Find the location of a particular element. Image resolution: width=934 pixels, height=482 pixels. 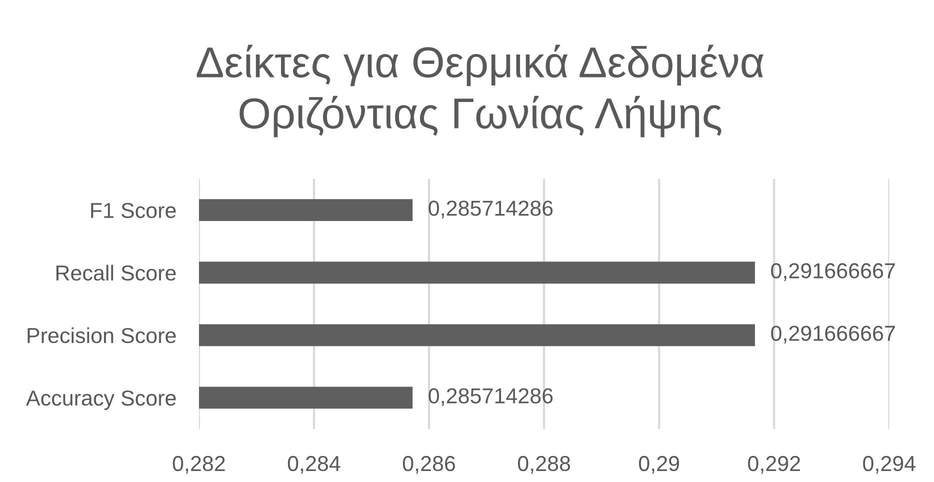

x-tick-label: 0,282 is located at coordinates (198, 465).